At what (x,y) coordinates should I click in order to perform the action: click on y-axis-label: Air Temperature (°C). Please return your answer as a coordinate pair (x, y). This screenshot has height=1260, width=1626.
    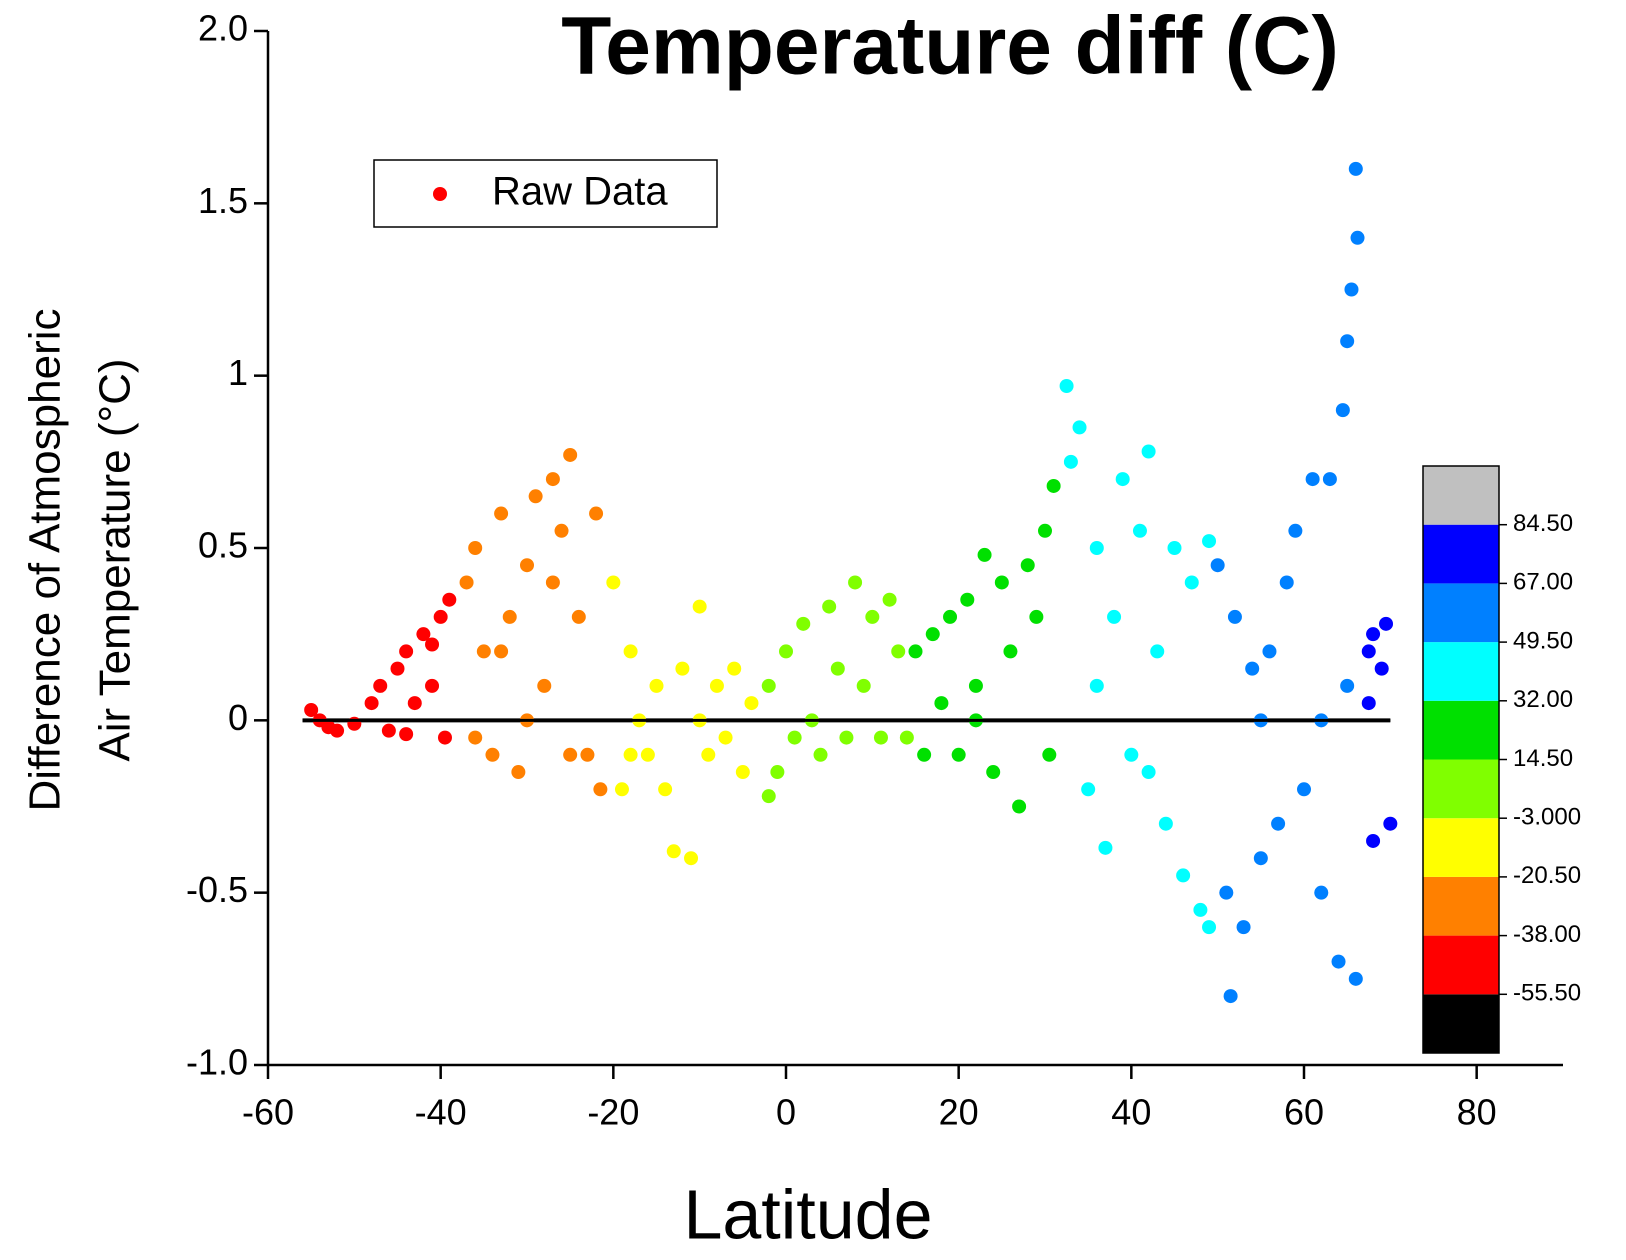
    Looking at the image, I should click on (115, 559).